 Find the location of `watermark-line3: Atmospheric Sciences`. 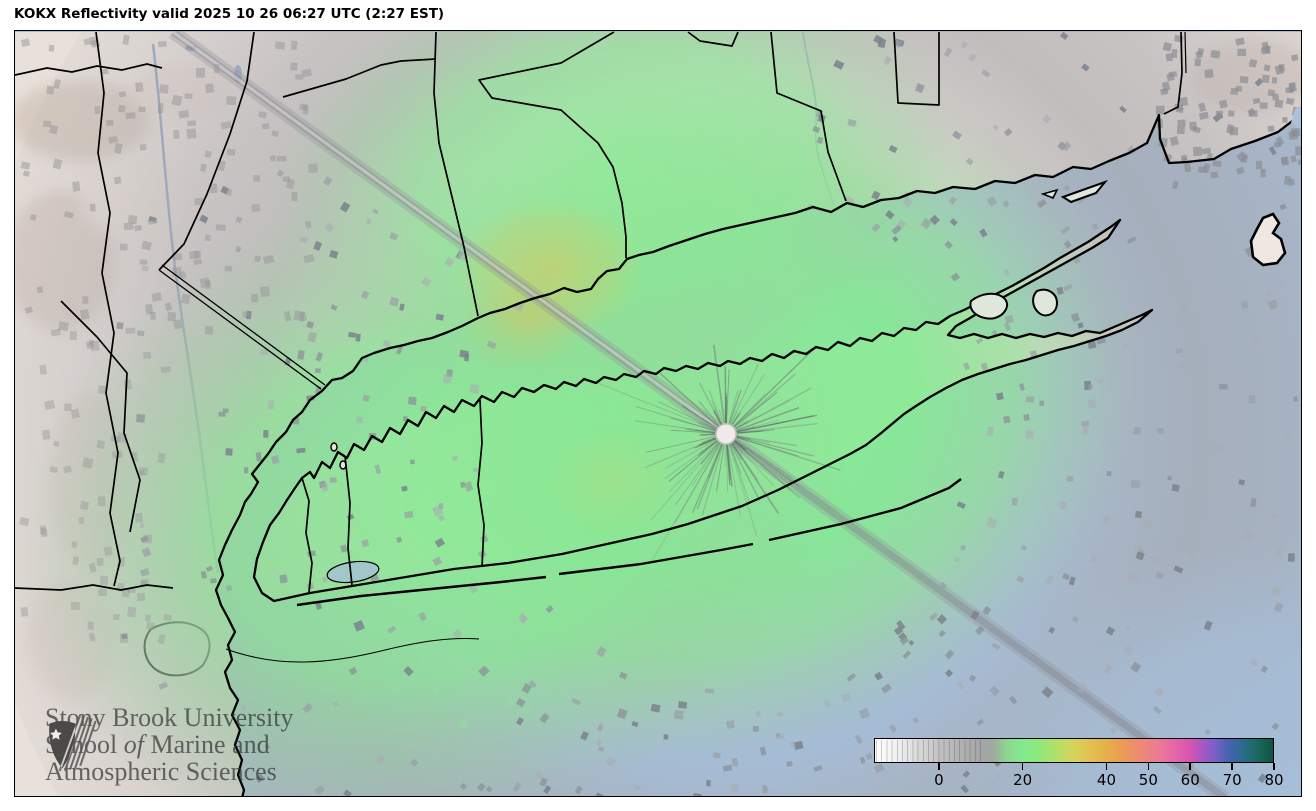

watermark-line3: Atmospheric Sciences is located at coordinates (161, 771).